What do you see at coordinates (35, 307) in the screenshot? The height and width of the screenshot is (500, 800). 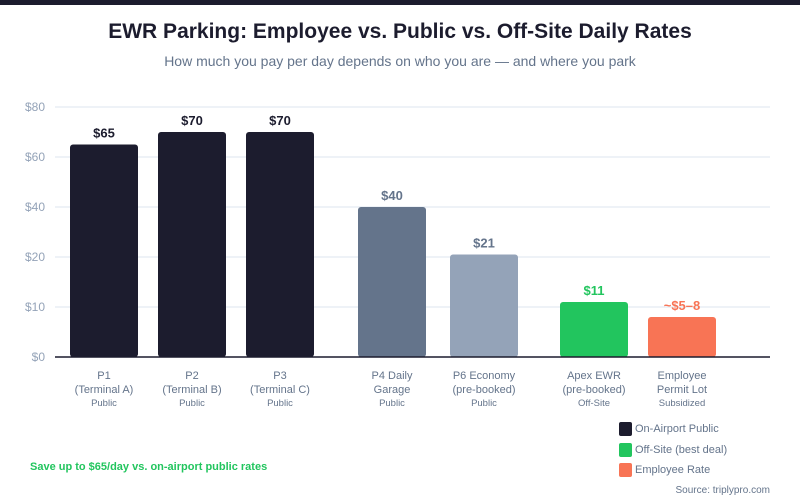 I see `y-tick-label: $10` at bounding box center [35, 307].